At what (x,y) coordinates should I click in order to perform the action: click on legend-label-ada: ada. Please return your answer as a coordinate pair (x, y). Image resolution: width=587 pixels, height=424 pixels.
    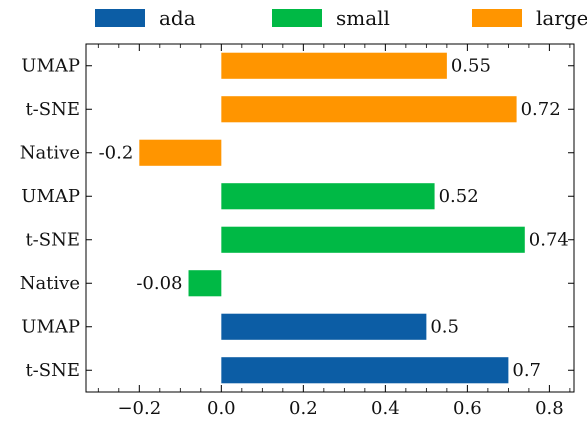
    Looking at the image, I should click on (177, 18).